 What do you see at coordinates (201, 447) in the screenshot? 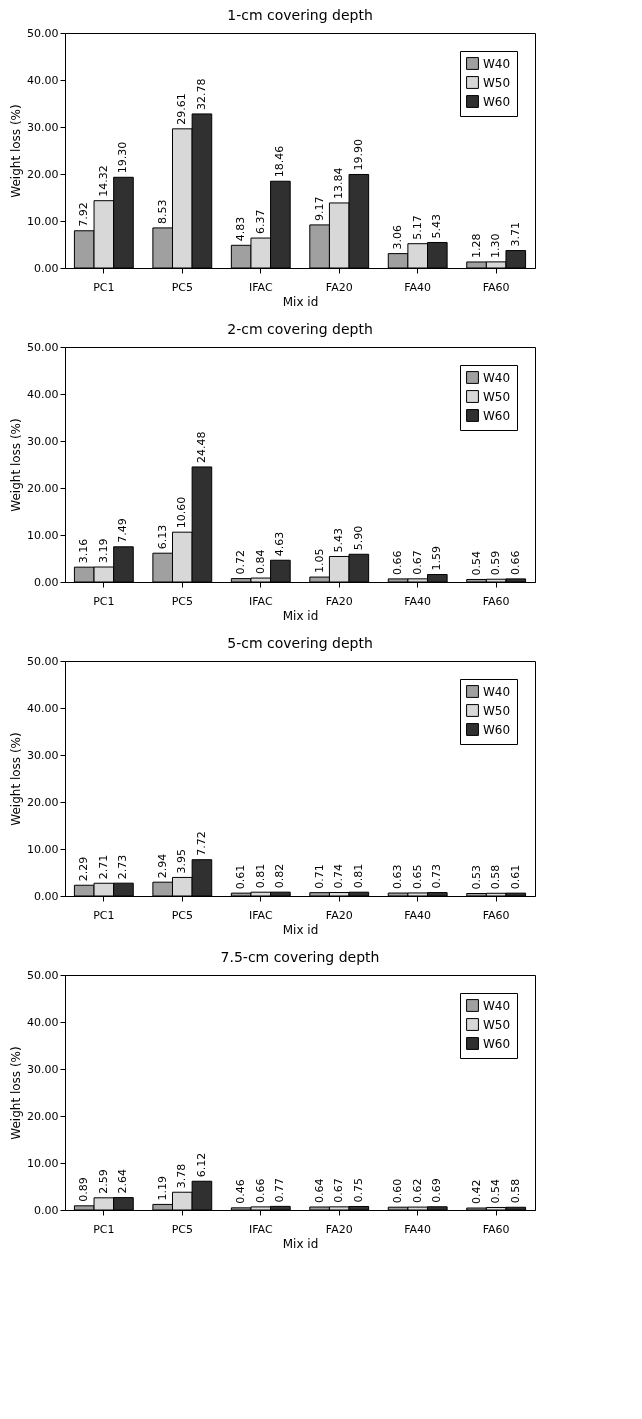
I see `data-label: 24.48` at bounding box center [201, 447].